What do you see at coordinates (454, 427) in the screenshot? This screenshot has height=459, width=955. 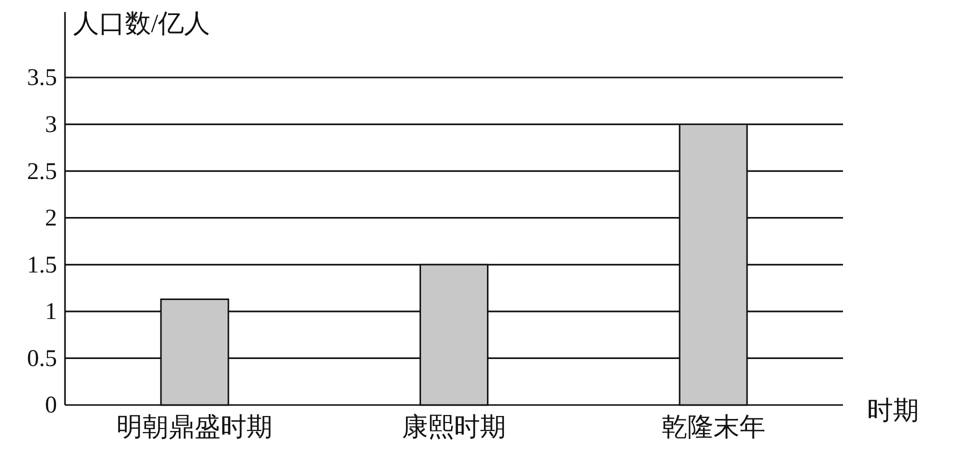 I see `x-tick-label: 康熙时期` at bounding box center [454, 427].